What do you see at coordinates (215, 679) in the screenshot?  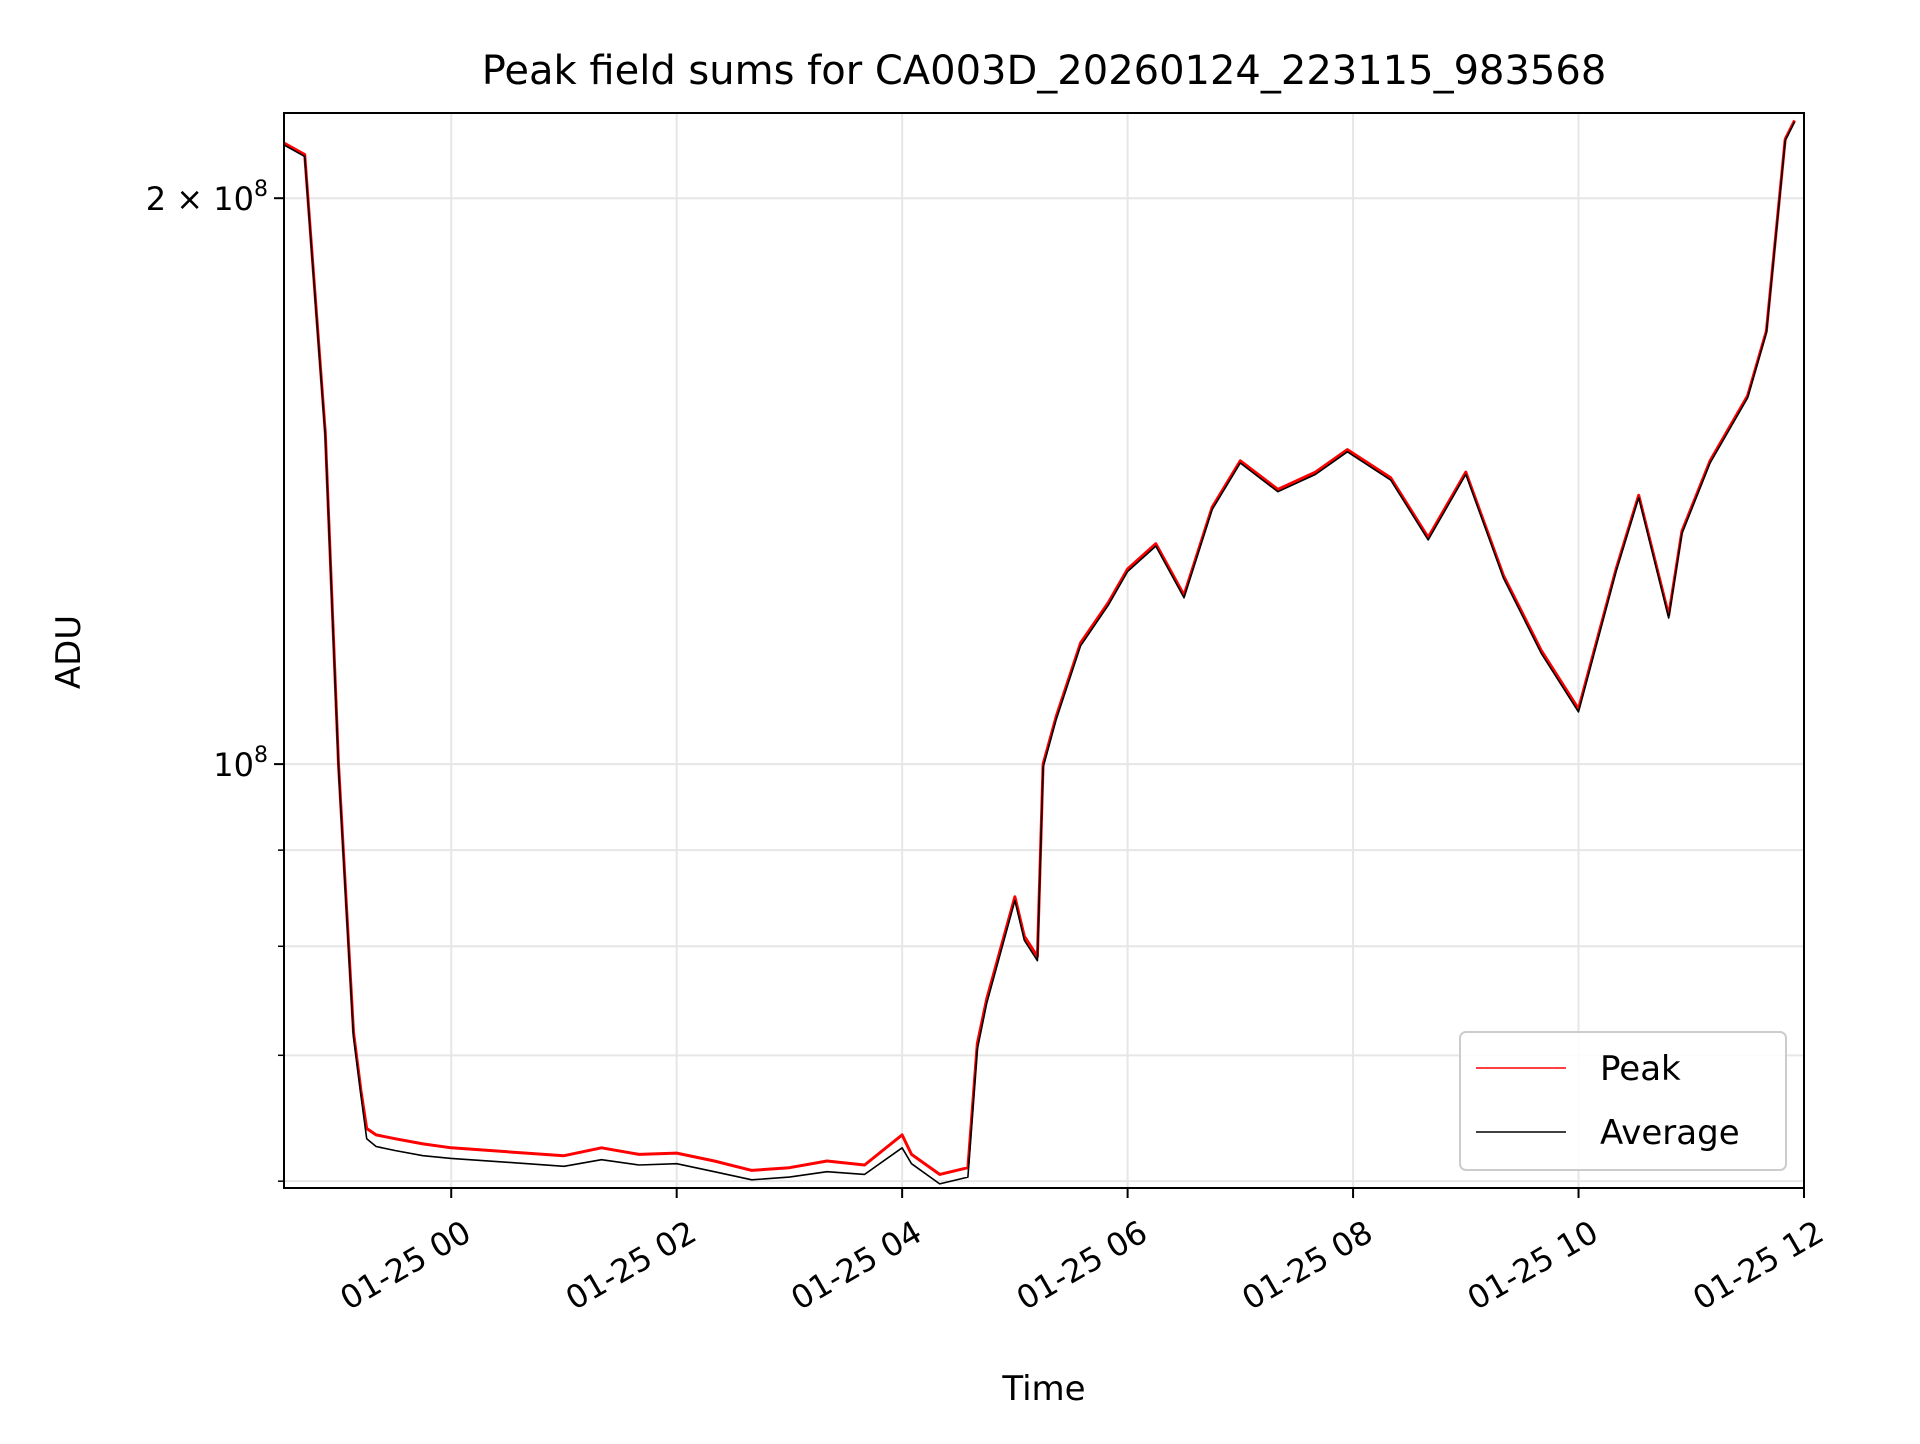 I see `y-axis-ticks: 2 × 108 108` at bounding box center [215, 679].